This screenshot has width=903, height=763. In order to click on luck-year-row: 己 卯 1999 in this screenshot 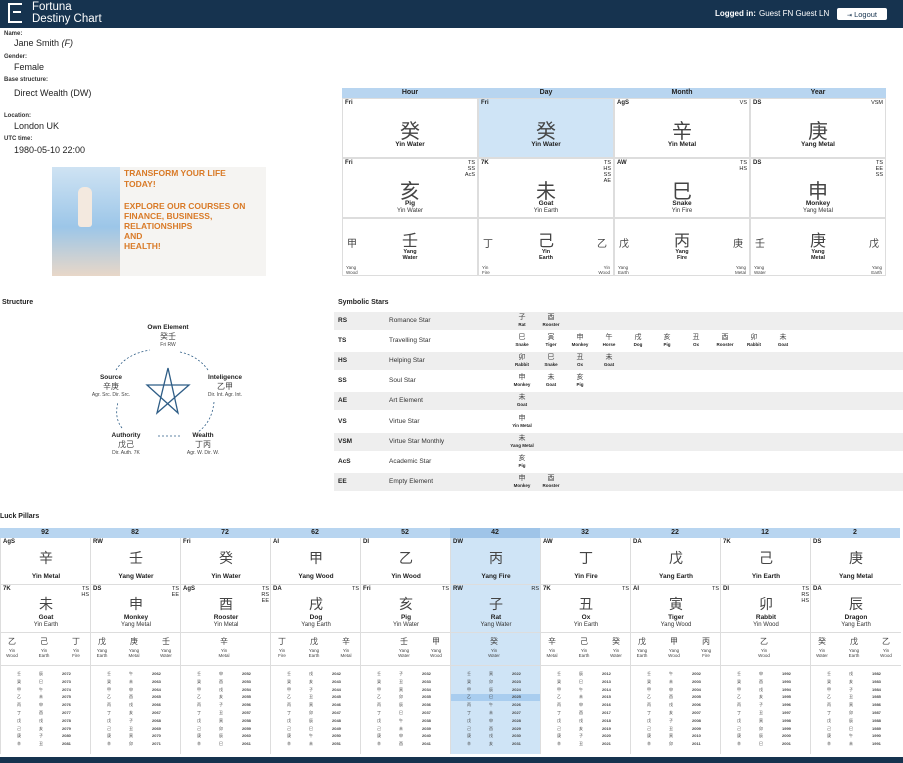, I will do `click(766, 729)`.